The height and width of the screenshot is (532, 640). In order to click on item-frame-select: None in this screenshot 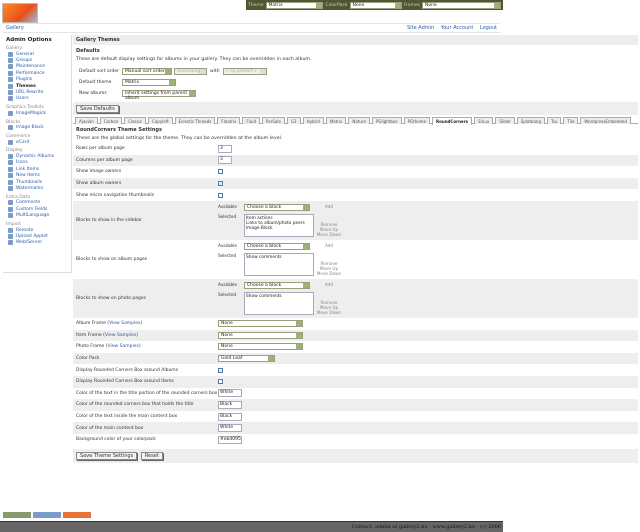, I will do `click(260, 335)`.